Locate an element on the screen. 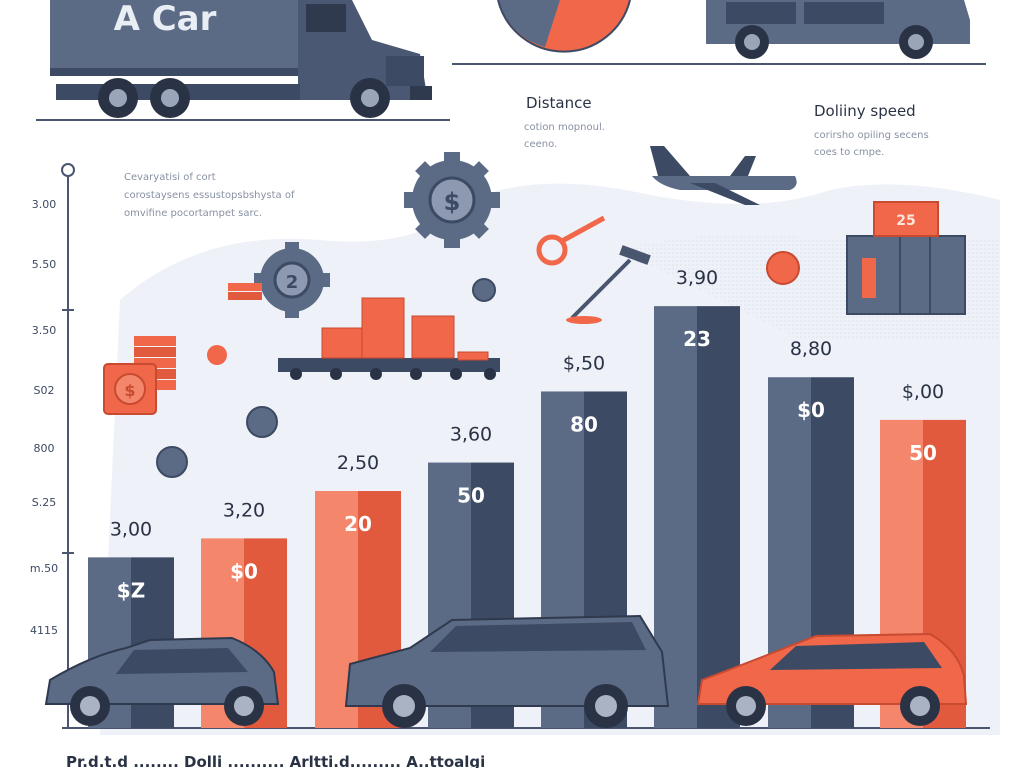  y-tick-label: 3.50 is located at coordinates (44, 330).